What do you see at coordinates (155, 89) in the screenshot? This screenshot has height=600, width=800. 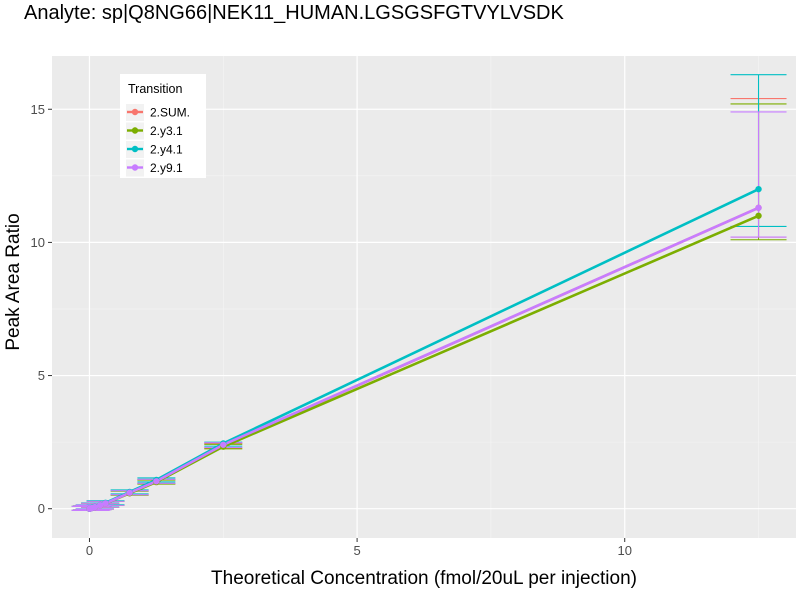 I see `legend-title: Transition` at bounding box center [155, 89].